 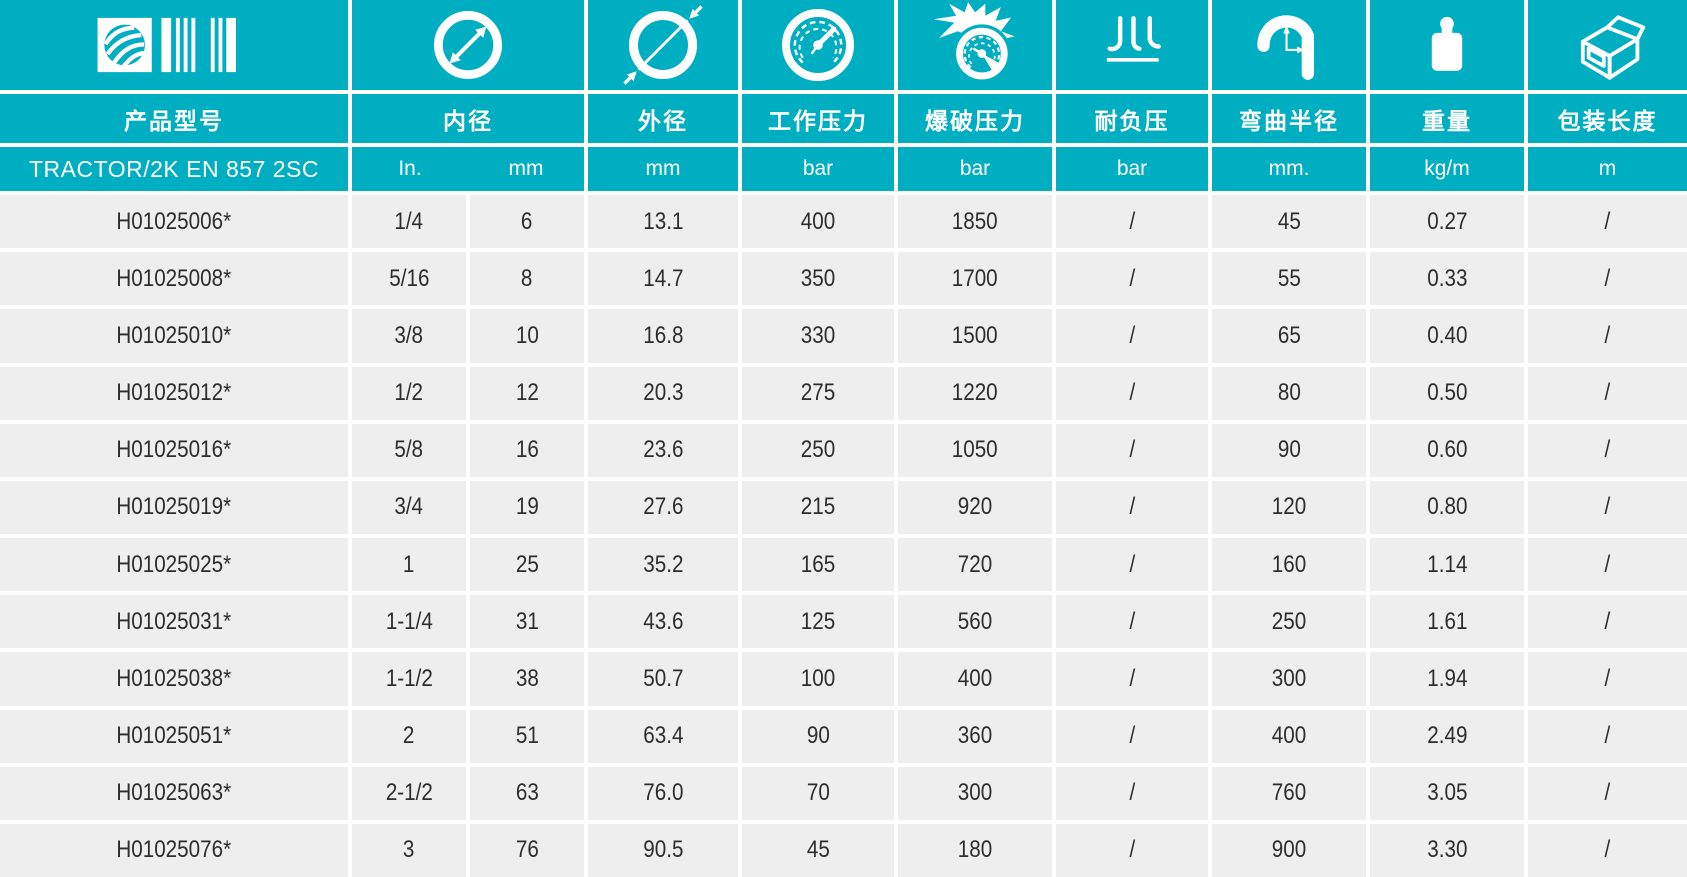 What do you see at coordinates (663, 793) in the screenshot?
I see `cell-outer-diameter: 76.0` at bounding box center [663, 793].